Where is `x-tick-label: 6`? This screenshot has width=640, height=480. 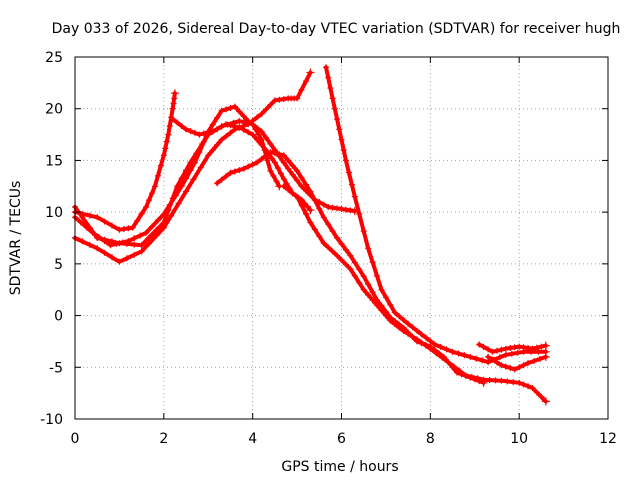
x-tick-label: 6 is located at coordinates (341, 439).